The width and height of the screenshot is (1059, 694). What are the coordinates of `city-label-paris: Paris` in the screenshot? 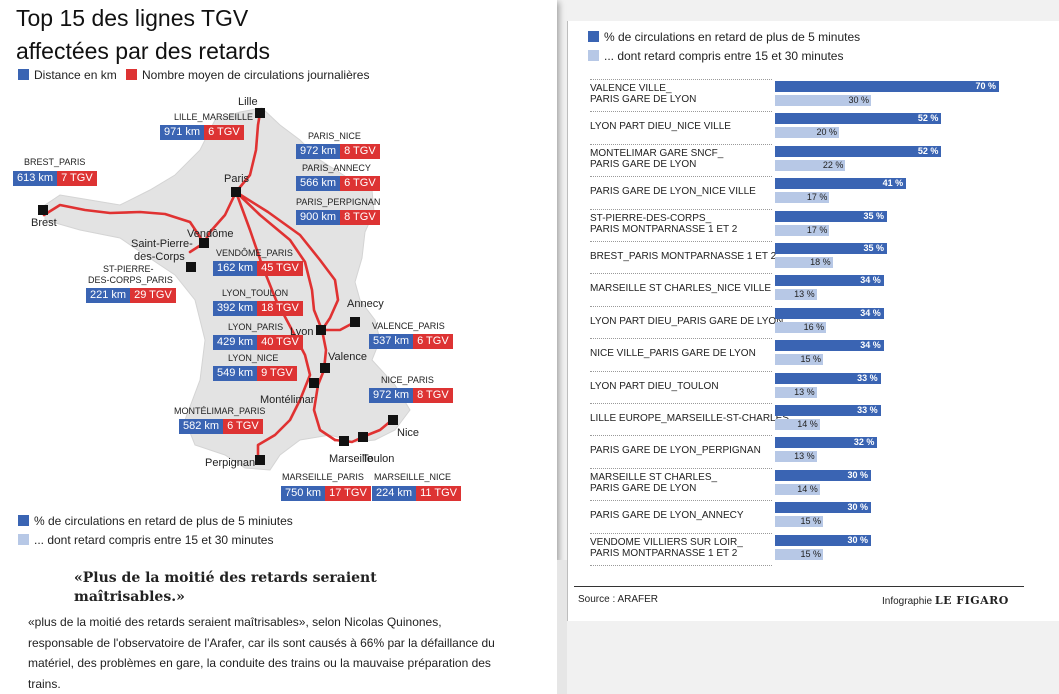 It's located at (237, 179).